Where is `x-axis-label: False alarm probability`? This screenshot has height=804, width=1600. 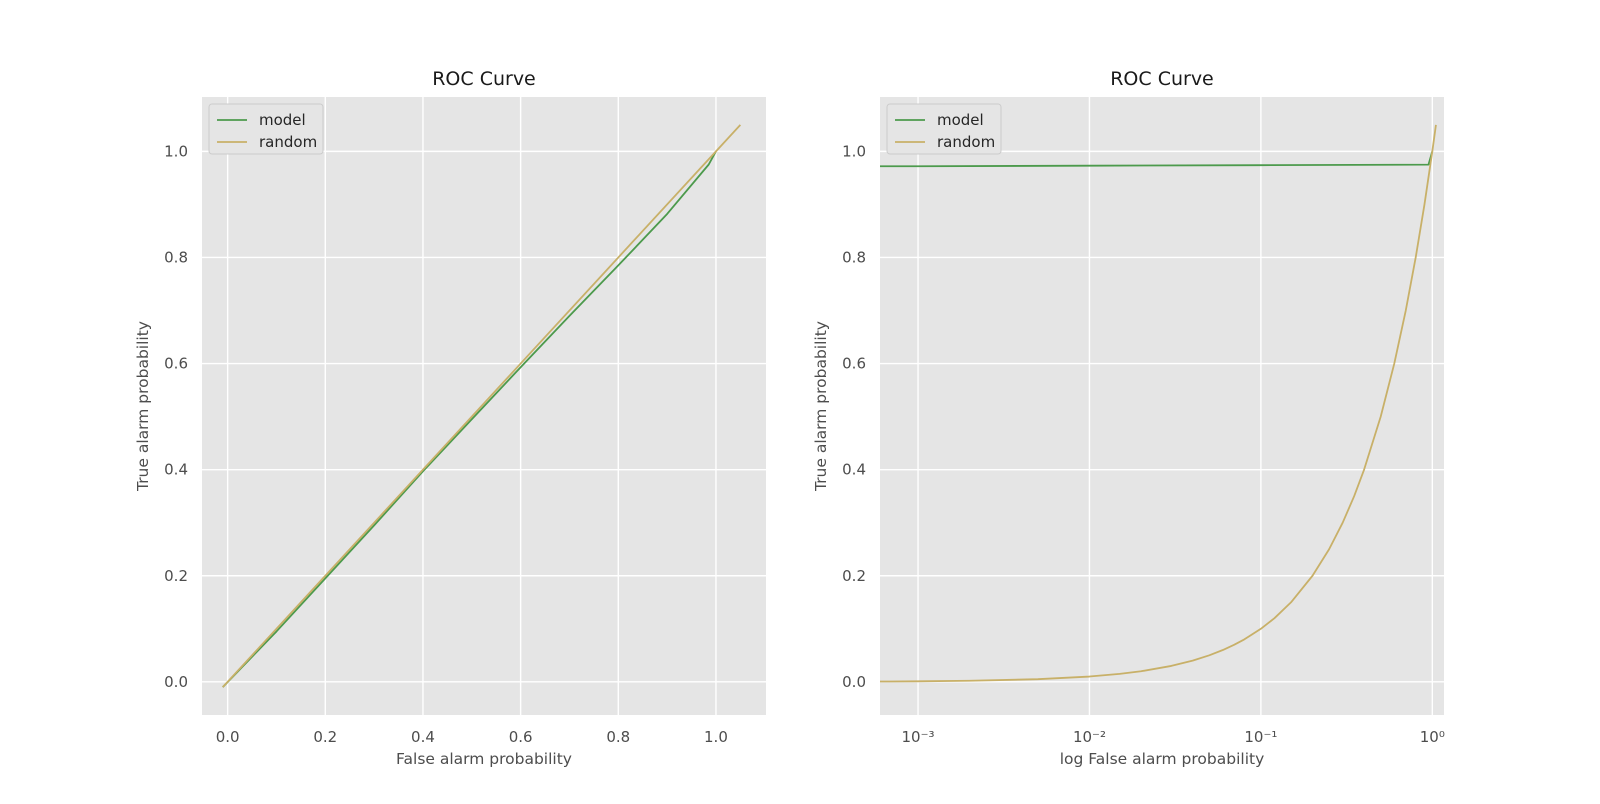
x-axis-label: False alarm probability is located at coordinates (484, 759).